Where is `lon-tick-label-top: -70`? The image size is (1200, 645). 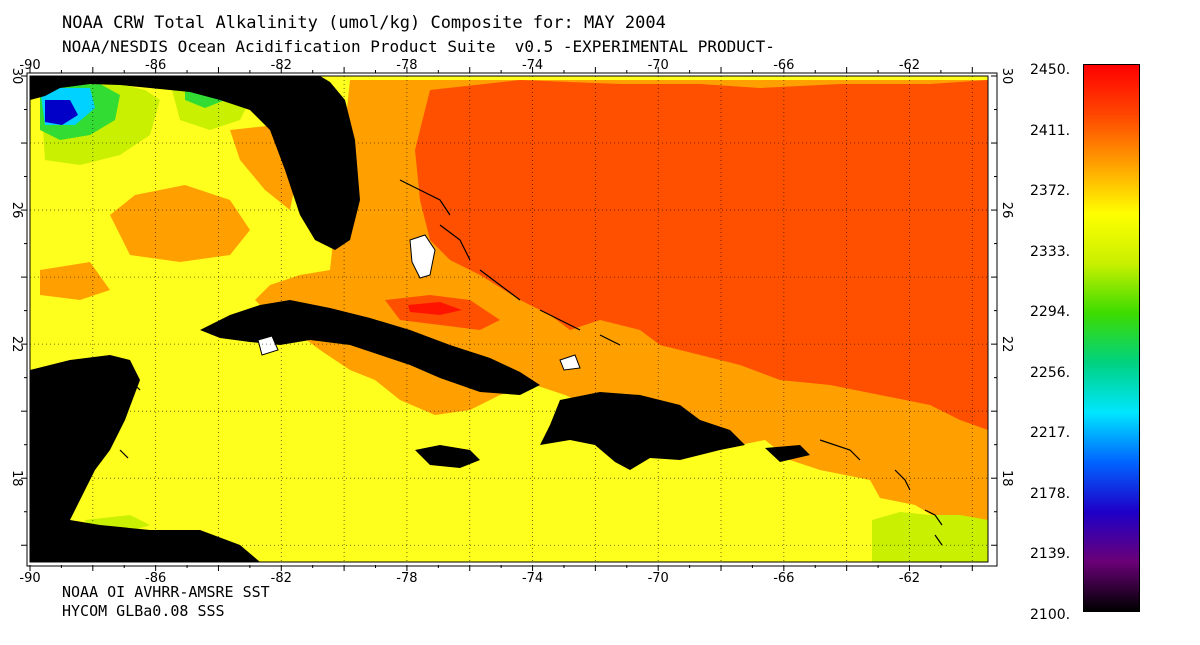 lon-tick-label-top: -70 is located at coordinates (658, 65).